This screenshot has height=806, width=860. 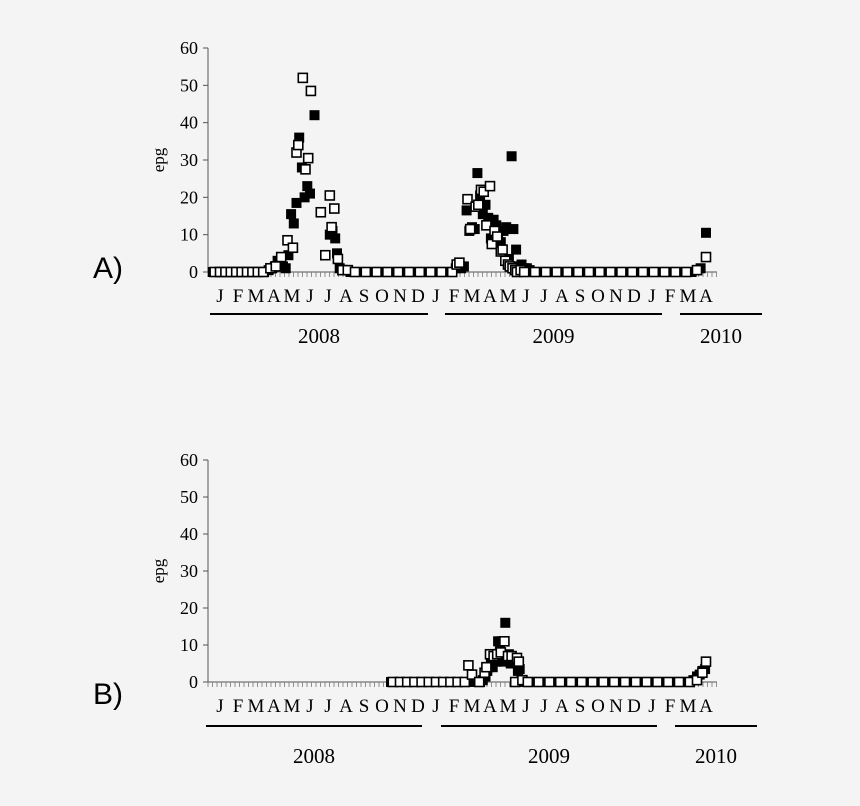 What do you see at coordinates (400, 706) in the screenshot?
I see `month-label: N` at bounding box center [400, 706].